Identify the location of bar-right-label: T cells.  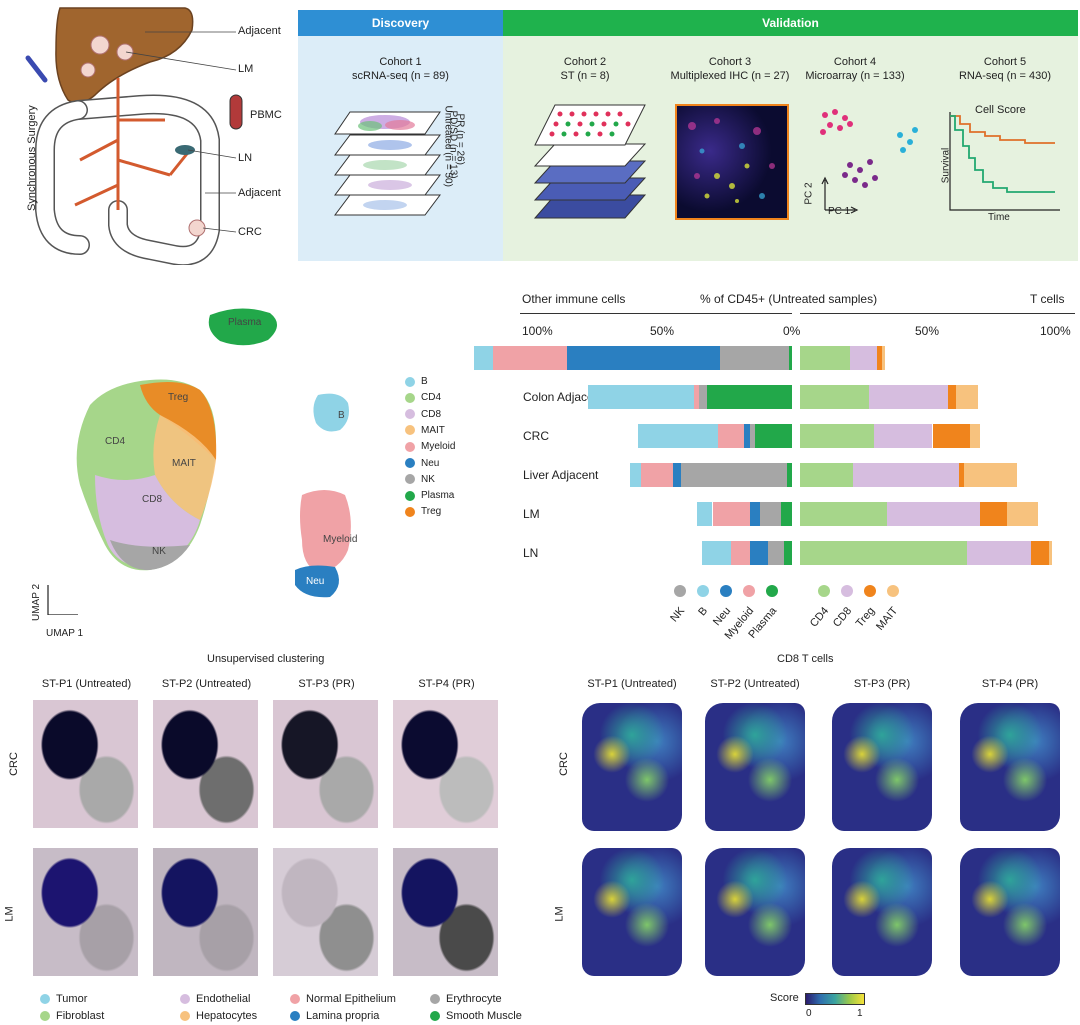
(1047, 299).